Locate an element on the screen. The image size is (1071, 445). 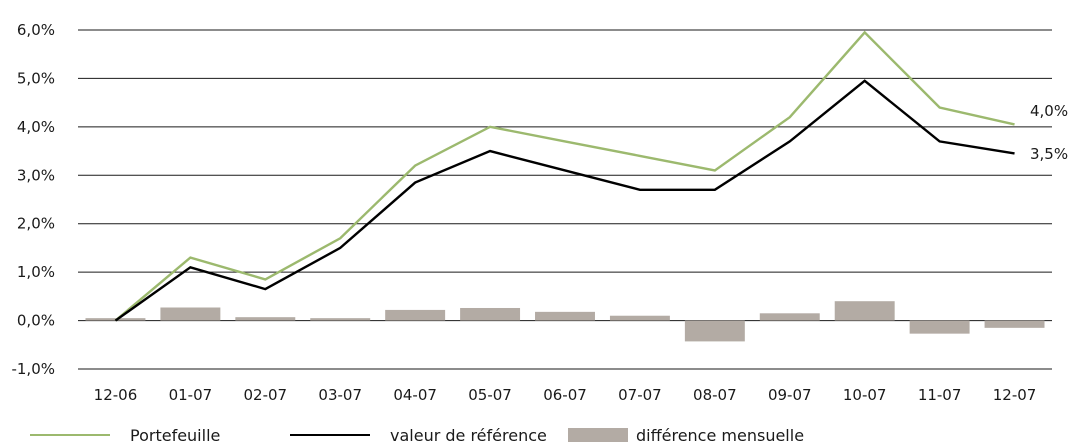
y-tick-label: 5,0% is located at coordinates (36, 78).